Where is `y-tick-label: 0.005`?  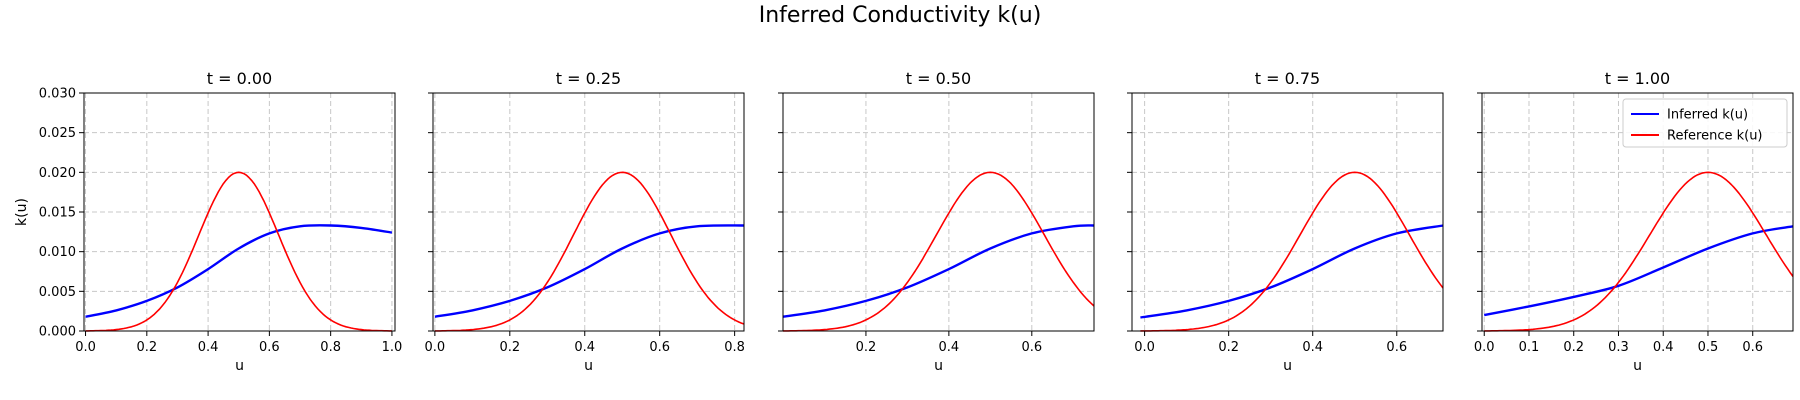 y-tick-label: 0.005 is located at coordinates (57, 292).